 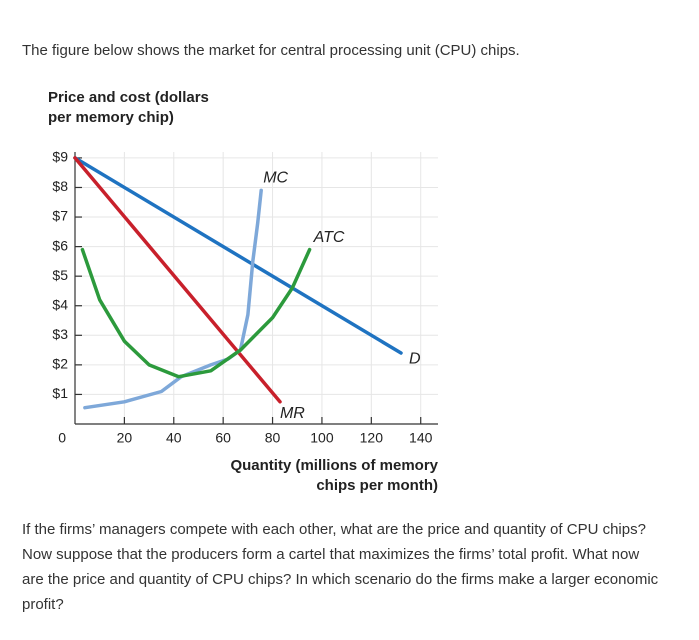 What do you see at coordinates (334, 465) in the screenshot?
I see `x-axis-title-line: Quantity (millions of memory` at bounding box center [334, 465].